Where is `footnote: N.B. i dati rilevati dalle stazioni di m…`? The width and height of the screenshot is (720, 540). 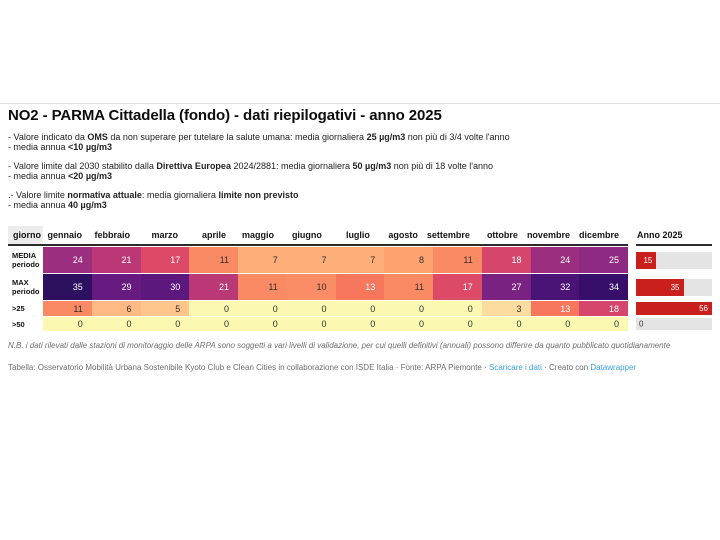 footnote: N.B. i dati rilevati dalle stazioni di m… is located at coordinates (339, 345).